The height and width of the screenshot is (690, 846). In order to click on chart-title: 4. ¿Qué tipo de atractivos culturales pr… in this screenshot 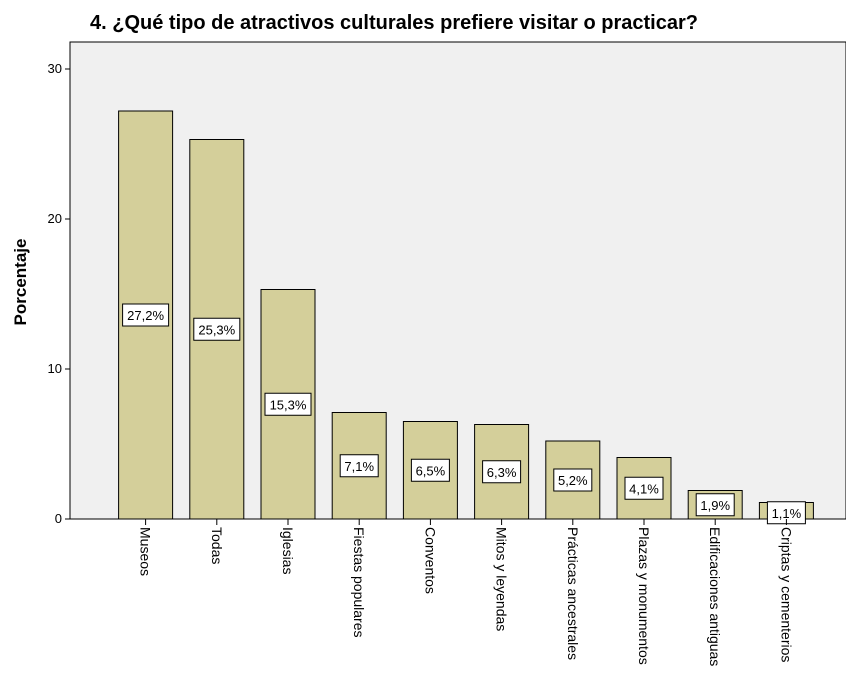, I will do `click(394, 23)`.